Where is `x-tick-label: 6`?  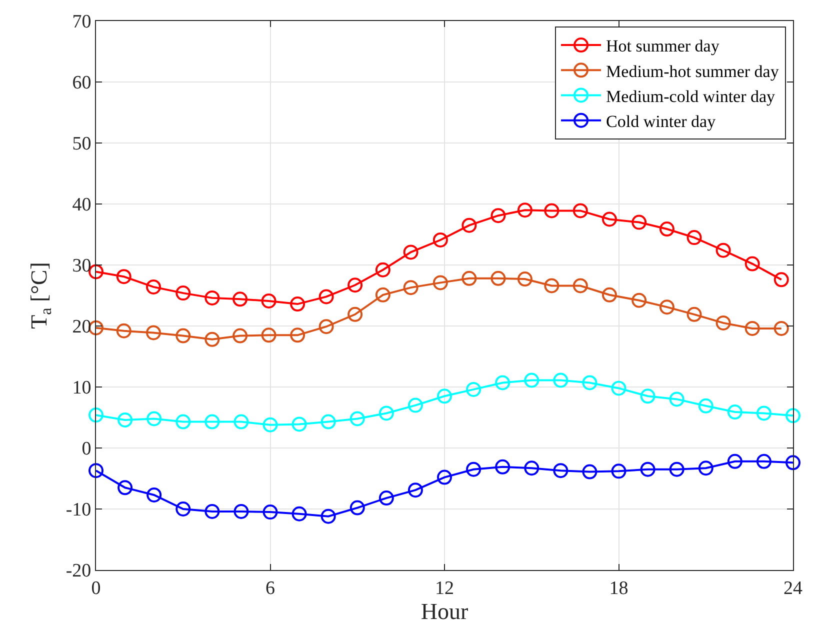
x-tick-label: 6 is located at coordinates (270, 588).